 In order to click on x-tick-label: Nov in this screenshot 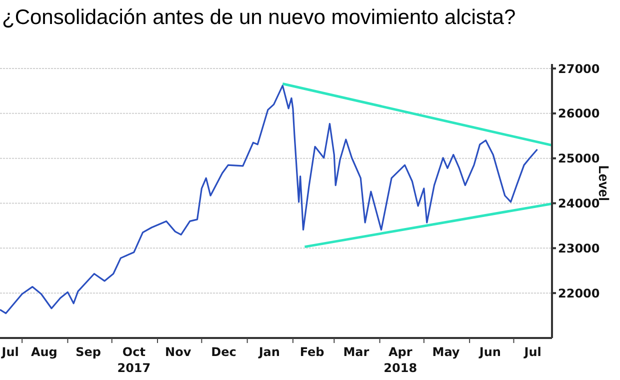, I will do `click(178, 352)`.